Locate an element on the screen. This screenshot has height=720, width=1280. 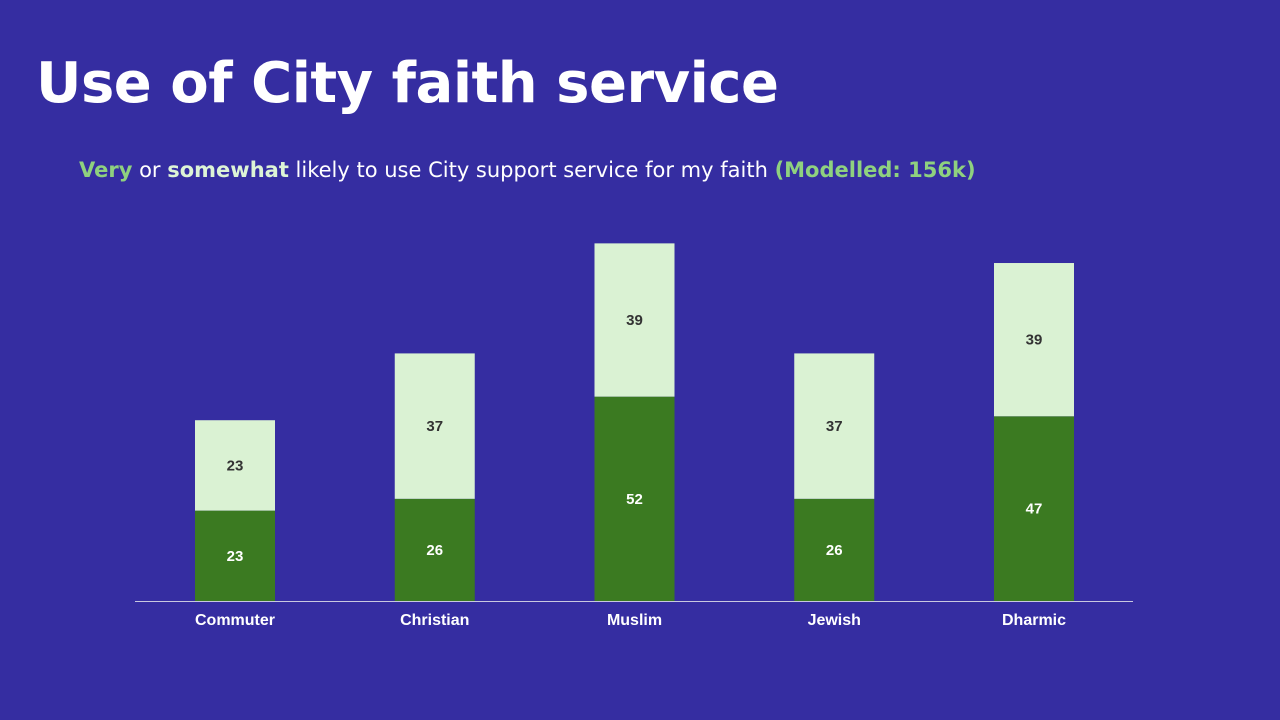
subtitle-or: or is located at coordinates (150, 170).